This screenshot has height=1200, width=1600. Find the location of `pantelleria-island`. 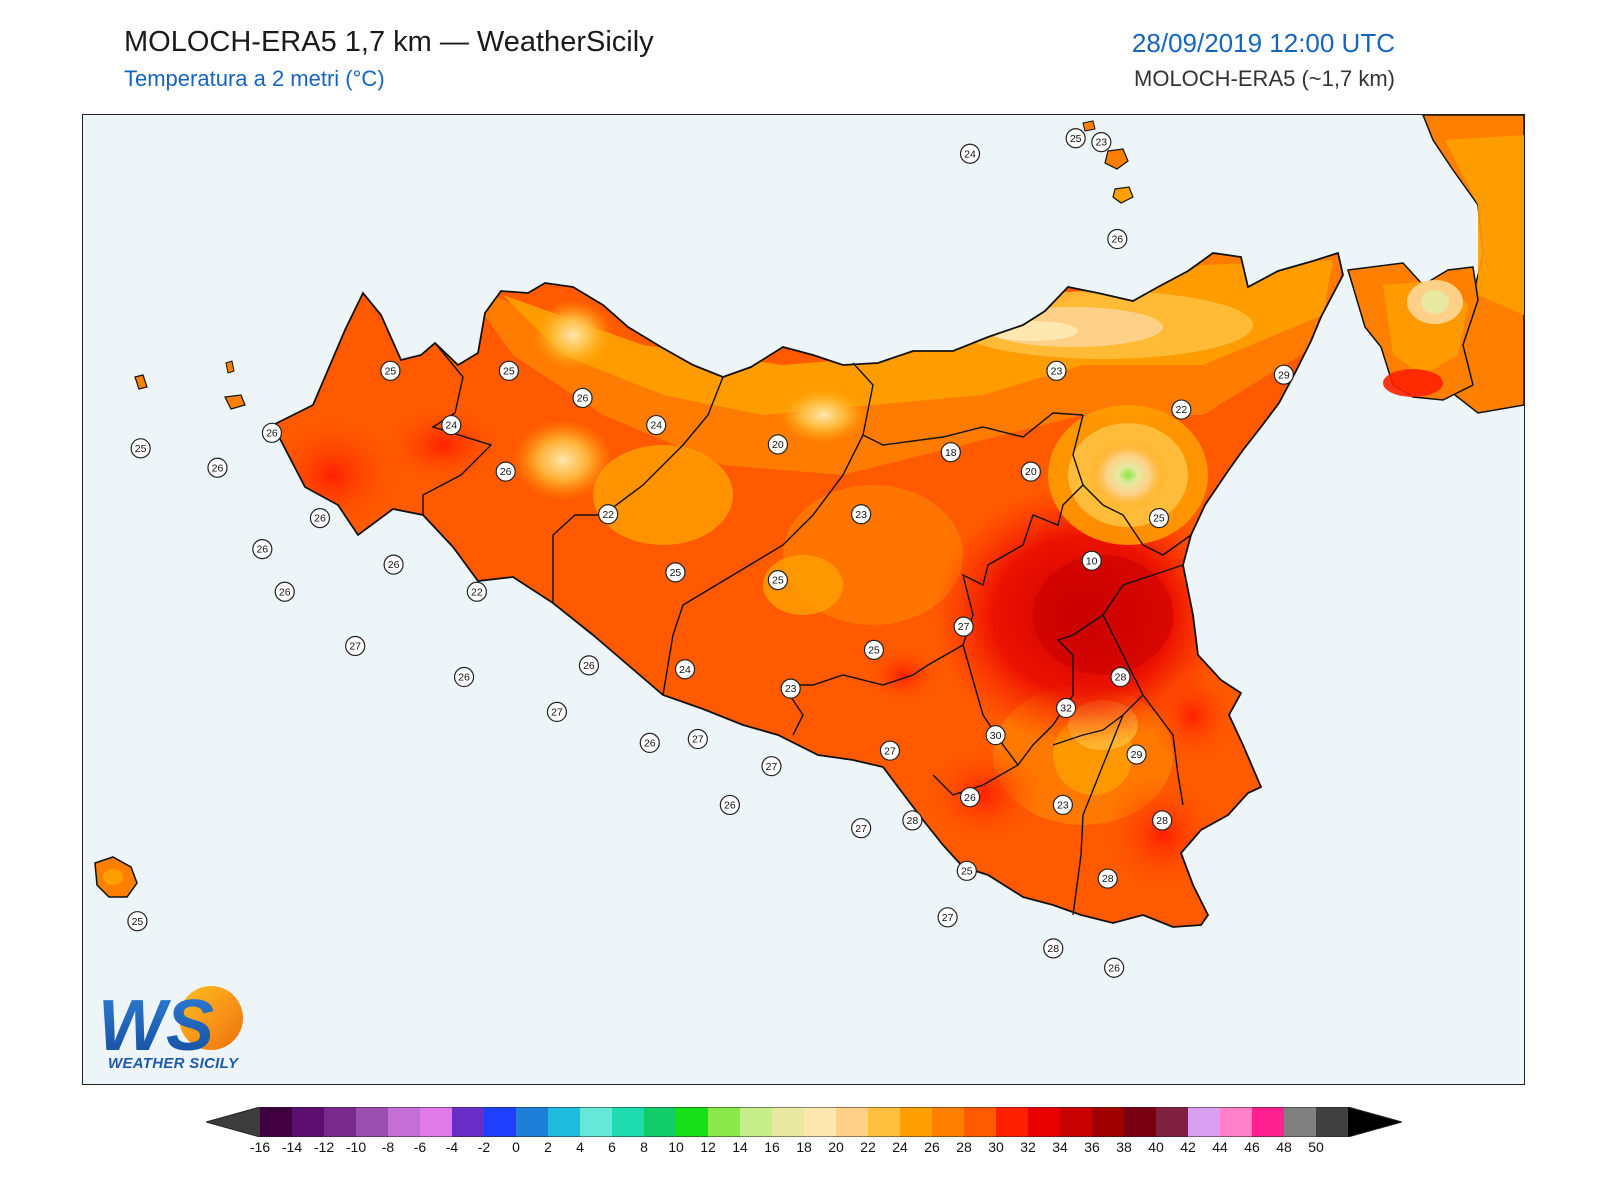

pantelleria-island is located at coordinates (116, 877).